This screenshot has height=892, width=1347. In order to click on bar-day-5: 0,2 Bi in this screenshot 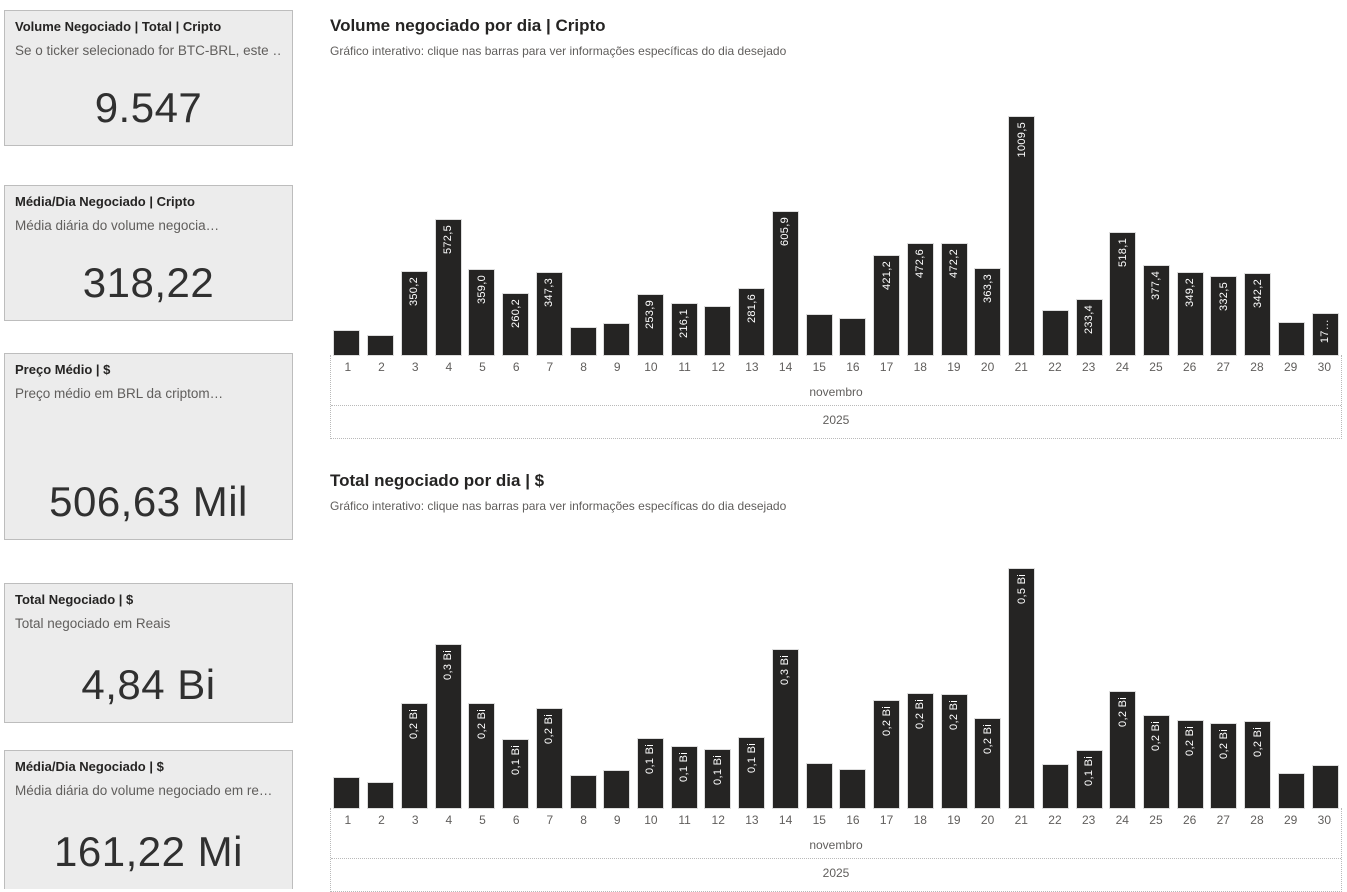, I will do `click(482, 688)`.